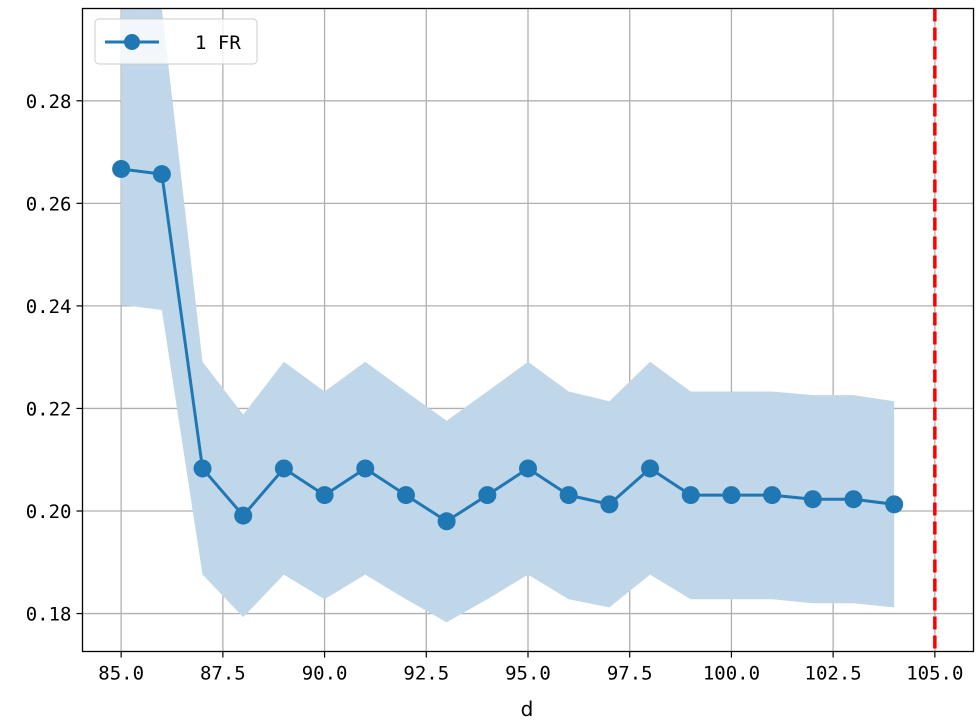 The height and width of the screenshot is (725, 976). What do you see at coordinates (49, 102) in the screenshot?
I see `y-tick-label: 0.28` at bounding box center [49, 102].